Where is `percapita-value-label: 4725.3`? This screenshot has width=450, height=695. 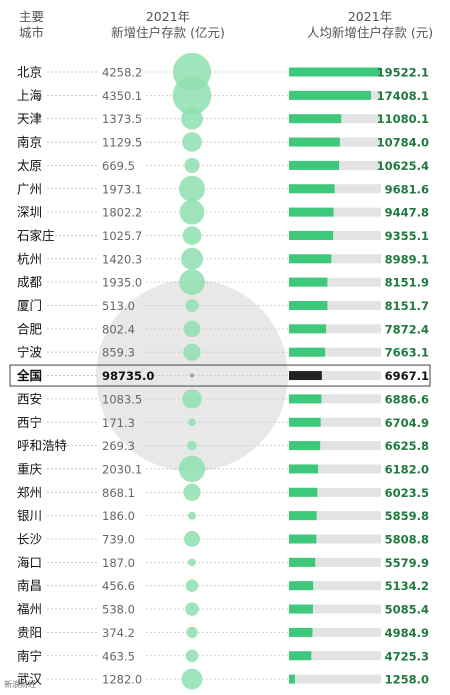
percapita-value-label: 4725.3 is located at coordinates (407, 656).